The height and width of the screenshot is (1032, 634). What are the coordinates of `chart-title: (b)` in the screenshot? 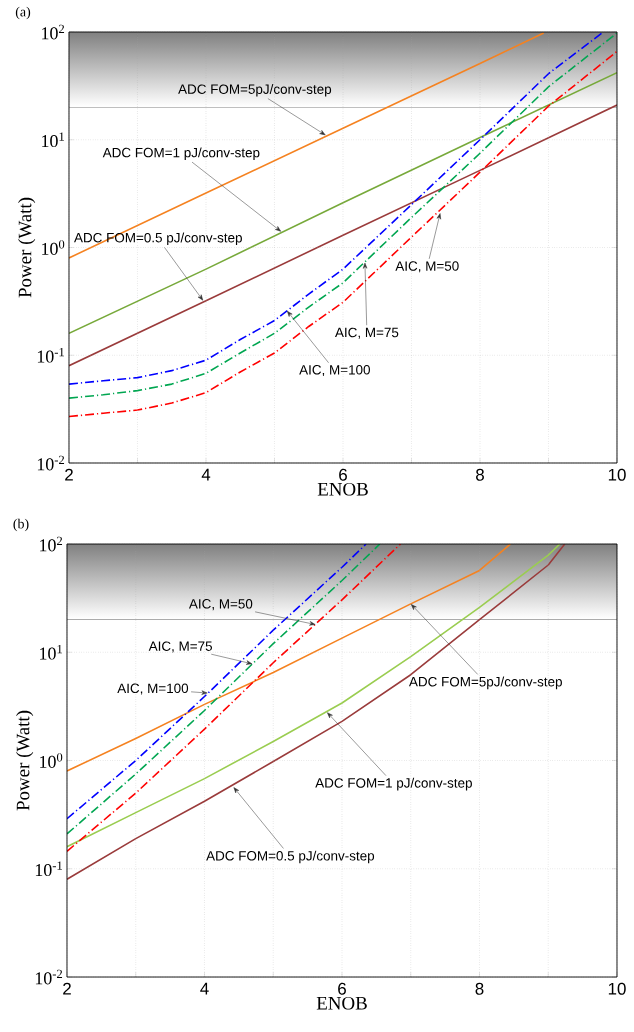 It's located at (21, 525).